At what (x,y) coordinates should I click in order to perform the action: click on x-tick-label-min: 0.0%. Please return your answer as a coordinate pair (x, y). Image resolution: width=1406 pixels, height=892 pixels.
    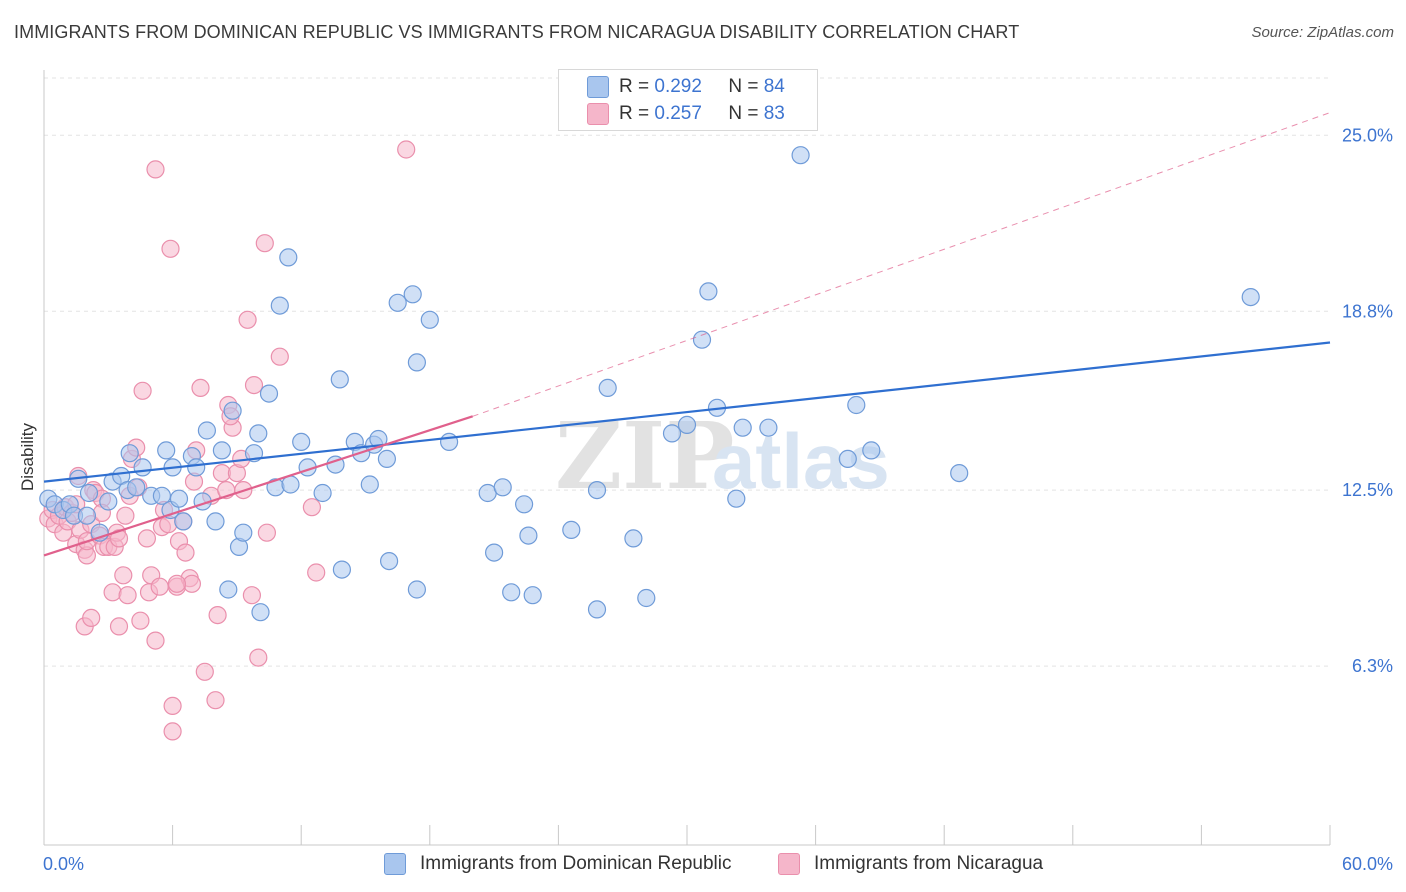
    Looking at the image, I should click on (63, 864).